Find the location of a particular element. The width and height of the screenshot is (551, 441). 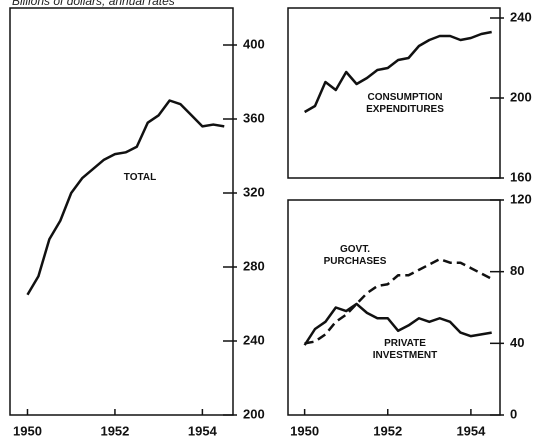

y-tick-label: 160 is located at coordinates (521, 176).